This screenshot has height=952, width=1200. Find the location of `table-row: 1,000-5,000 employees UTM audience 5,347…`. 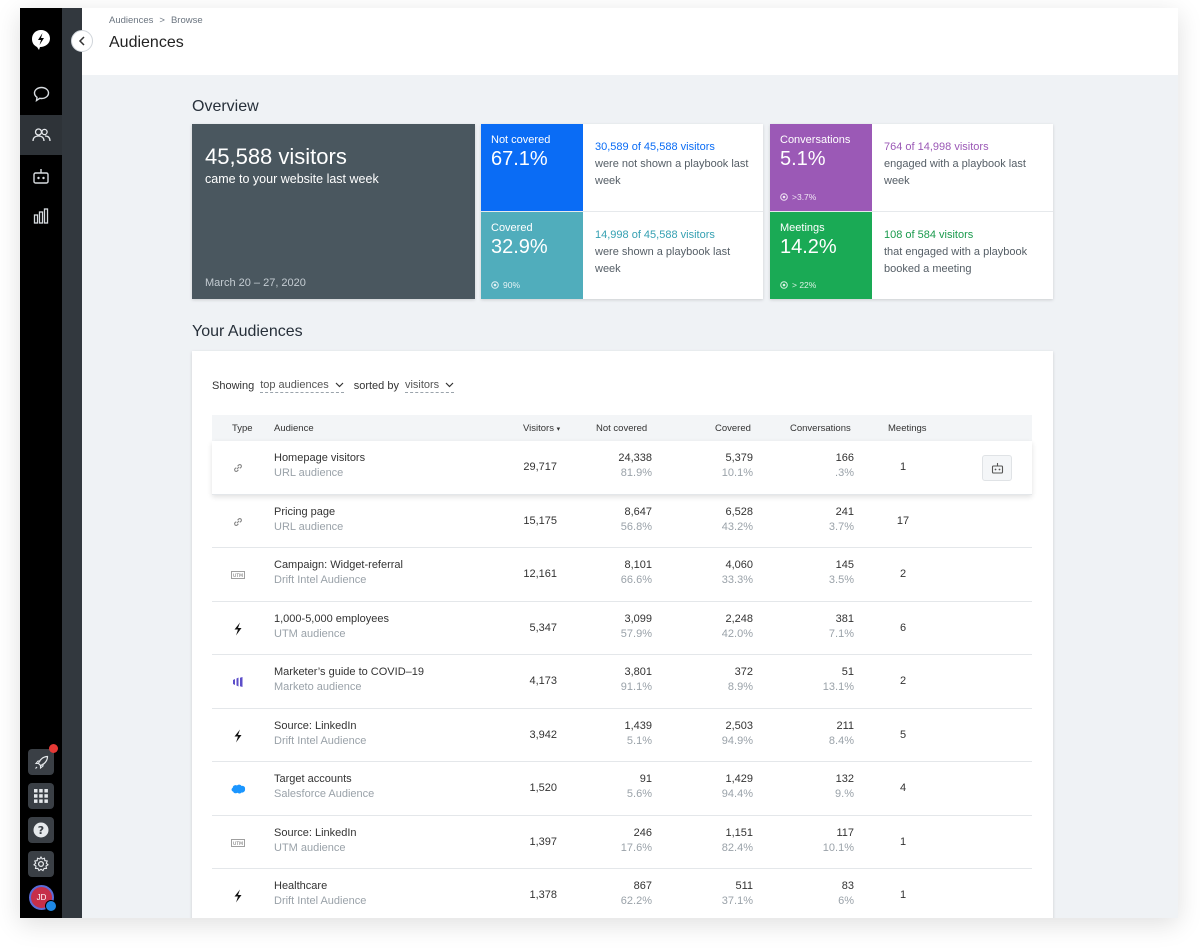

table-row: 1,000-5,000 employees UTM audience 5,347… is located at coordinates (622, 628).